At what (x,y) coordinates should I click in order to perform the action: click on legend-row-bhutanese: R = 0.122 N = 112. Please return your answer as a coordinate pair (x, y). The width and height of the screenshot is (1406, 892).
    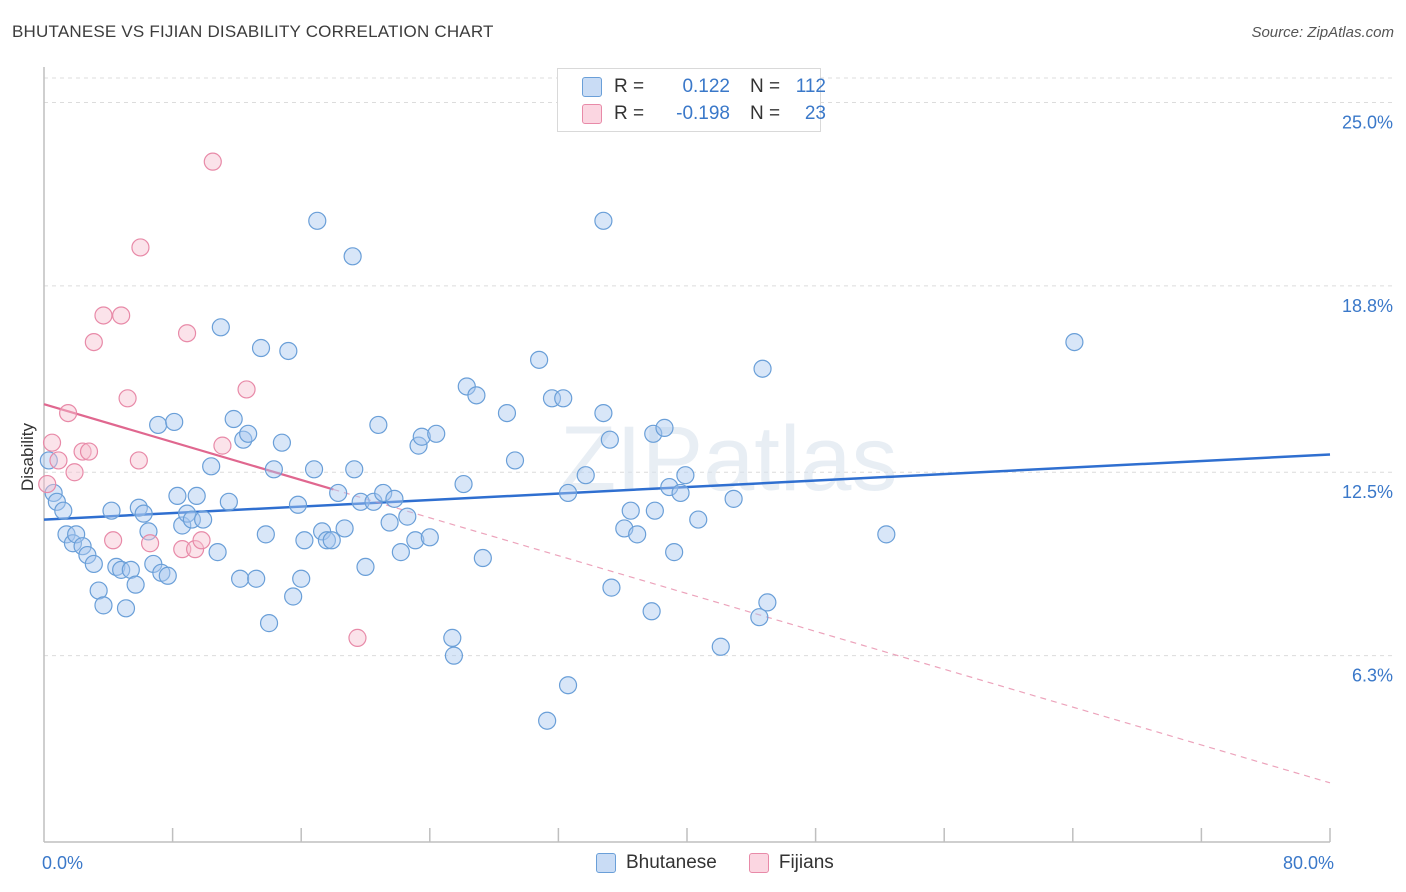
    Looking at the image, I should click on (704, 87).